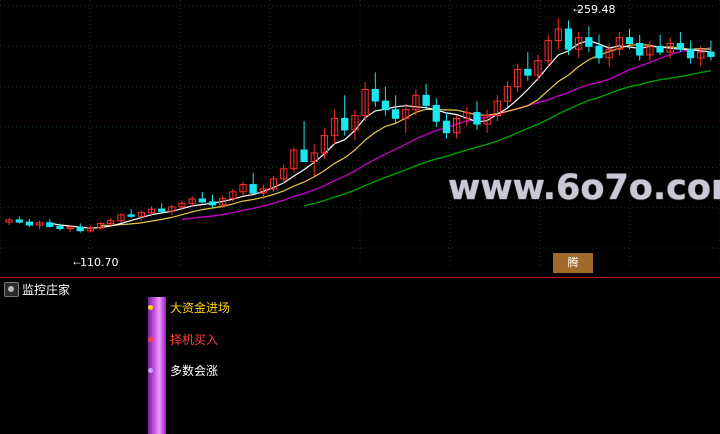 This screenshot has height=434, width=720. Describe the element at coordinates (157, 365) in the screenshot. I see `signal-bar` at that location.